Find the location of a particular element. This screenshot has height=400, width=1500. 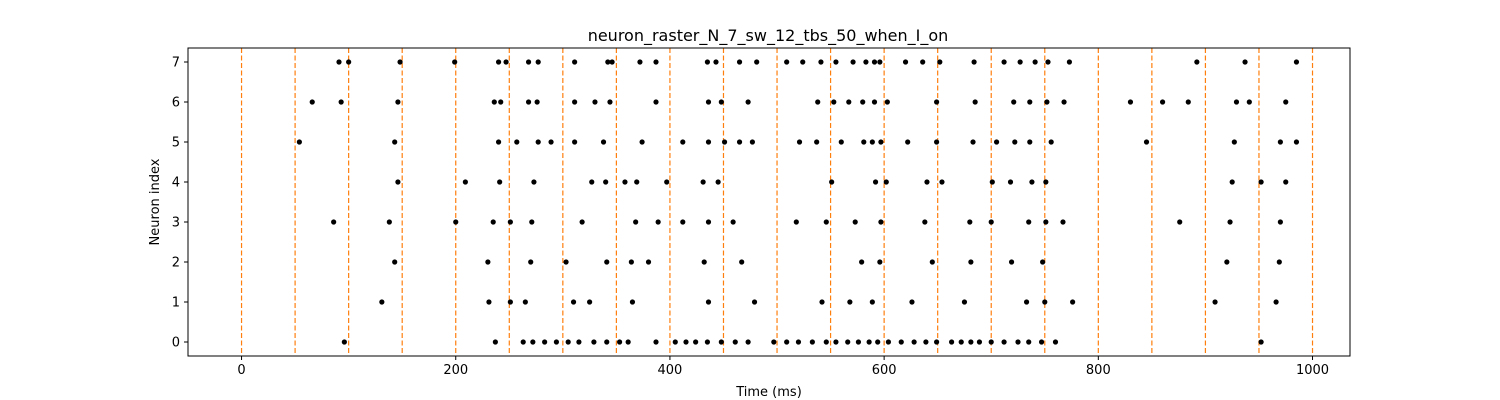

y-tick-label: 2 is located at coordinates (176, 263).